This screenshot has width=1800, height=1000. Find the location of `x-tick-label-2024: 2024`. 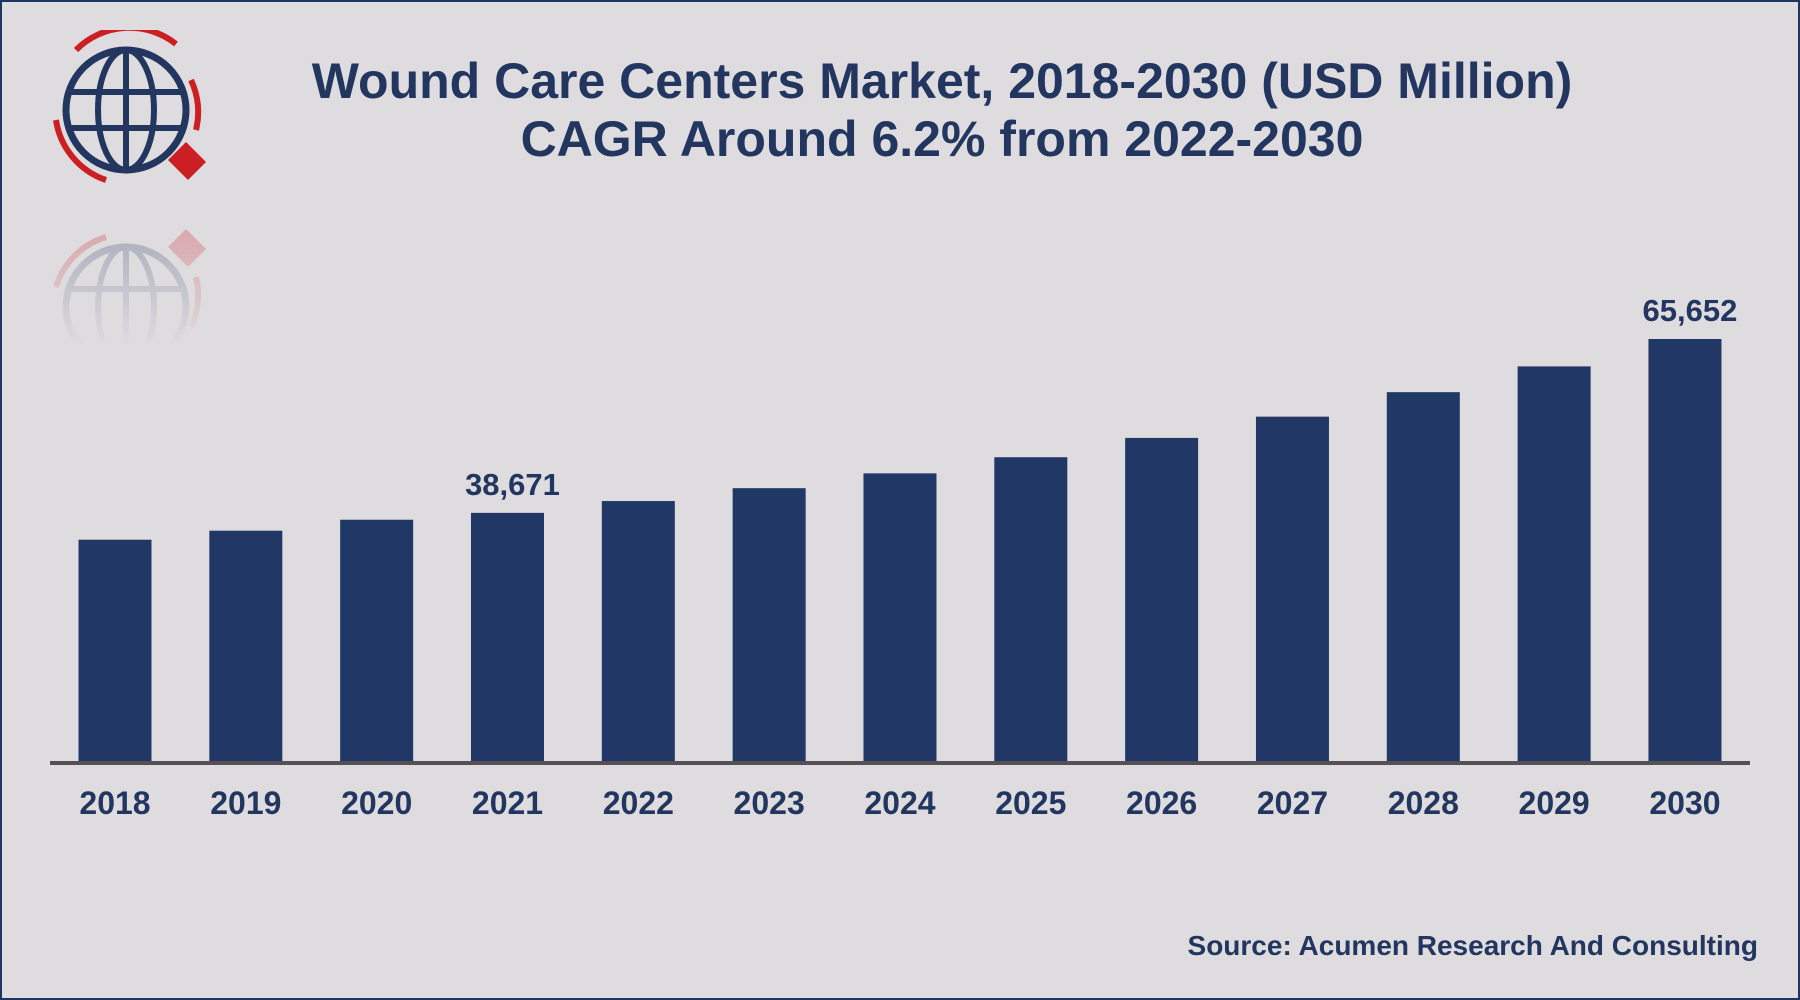

x-tick-label-2024: 2024 is located at coordinates (899, 803).